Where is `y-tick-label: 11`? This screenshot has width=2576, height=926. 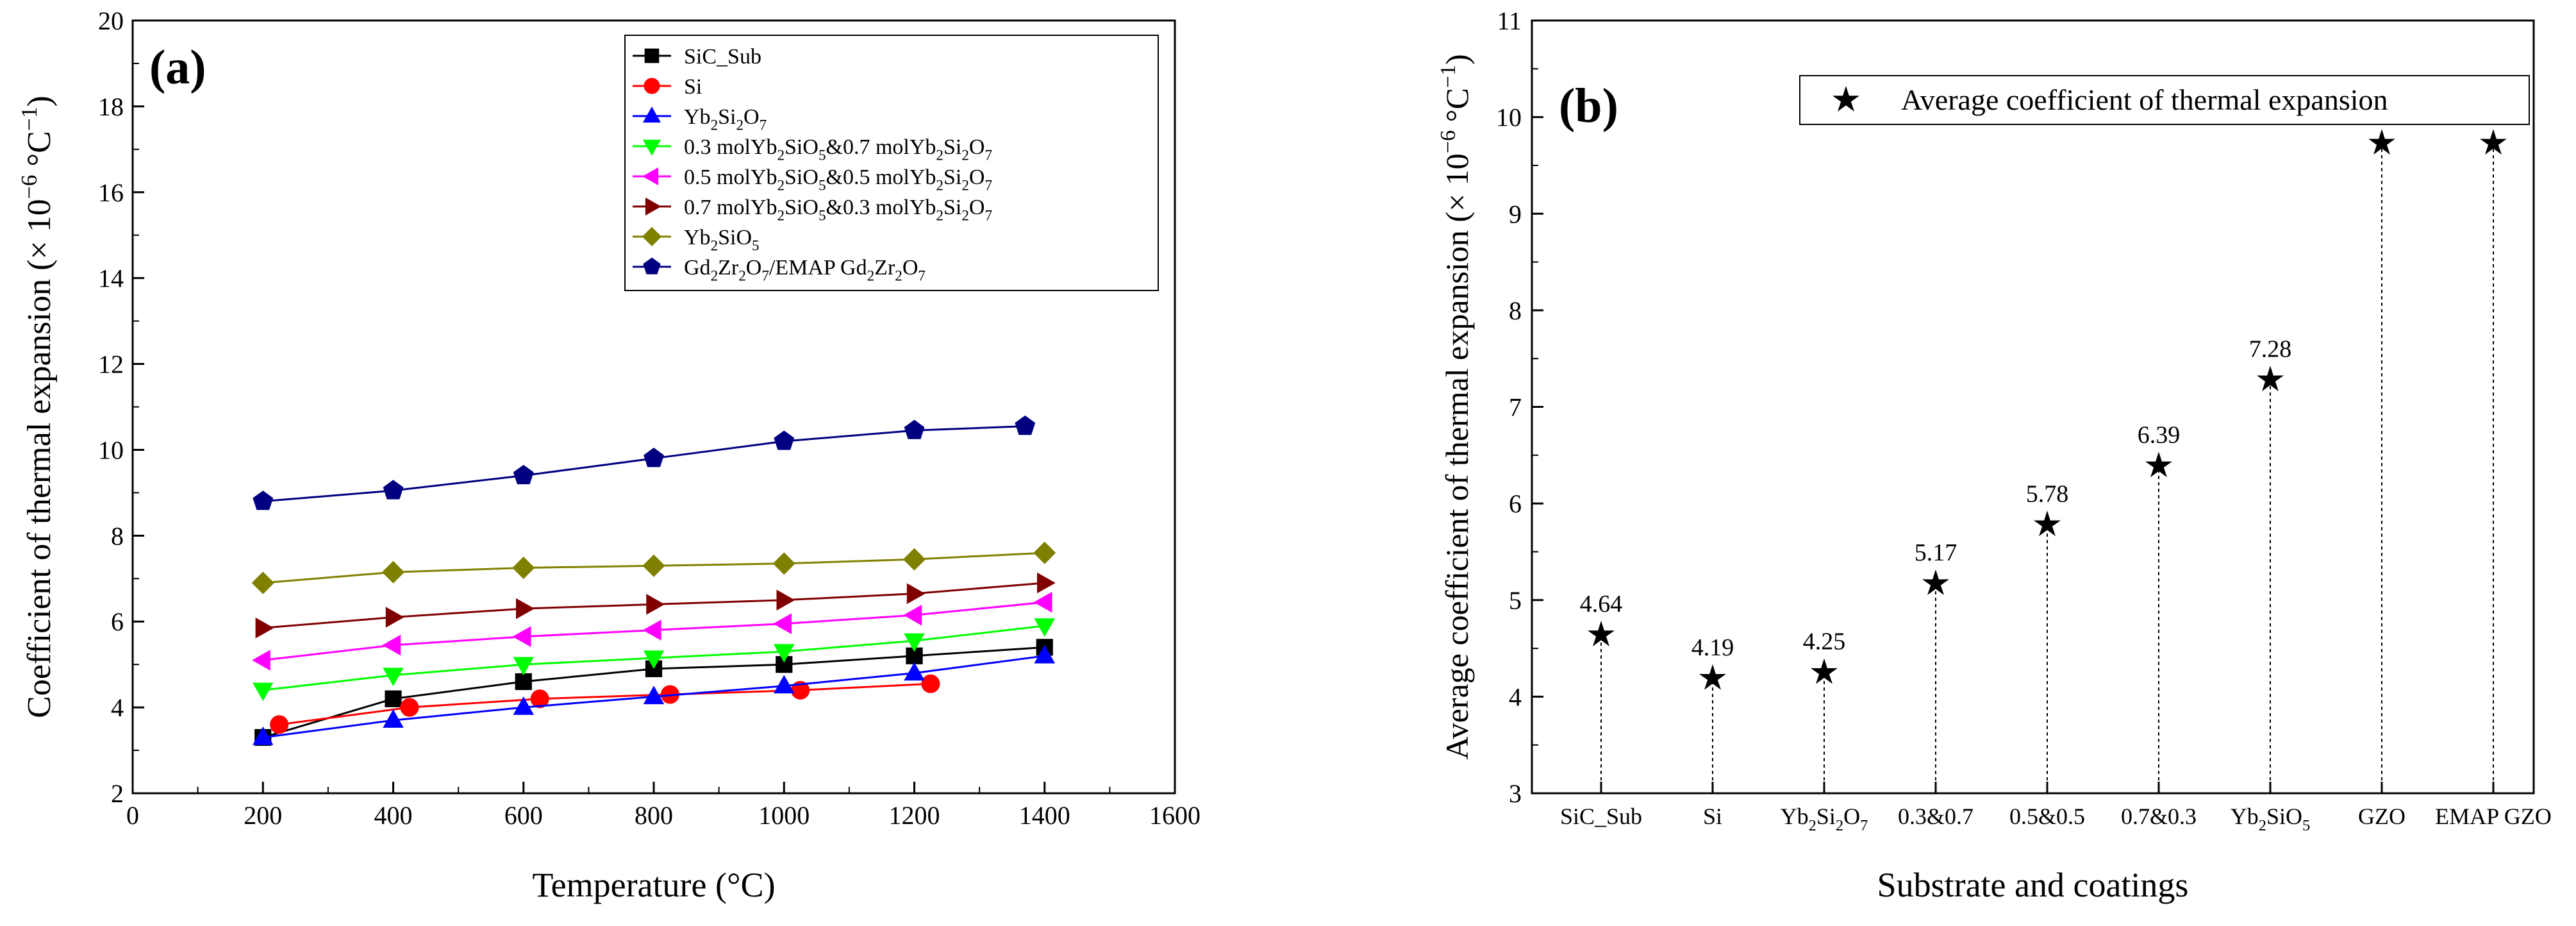 y-tick-label: 11 is located at coordinates (1509, 20).